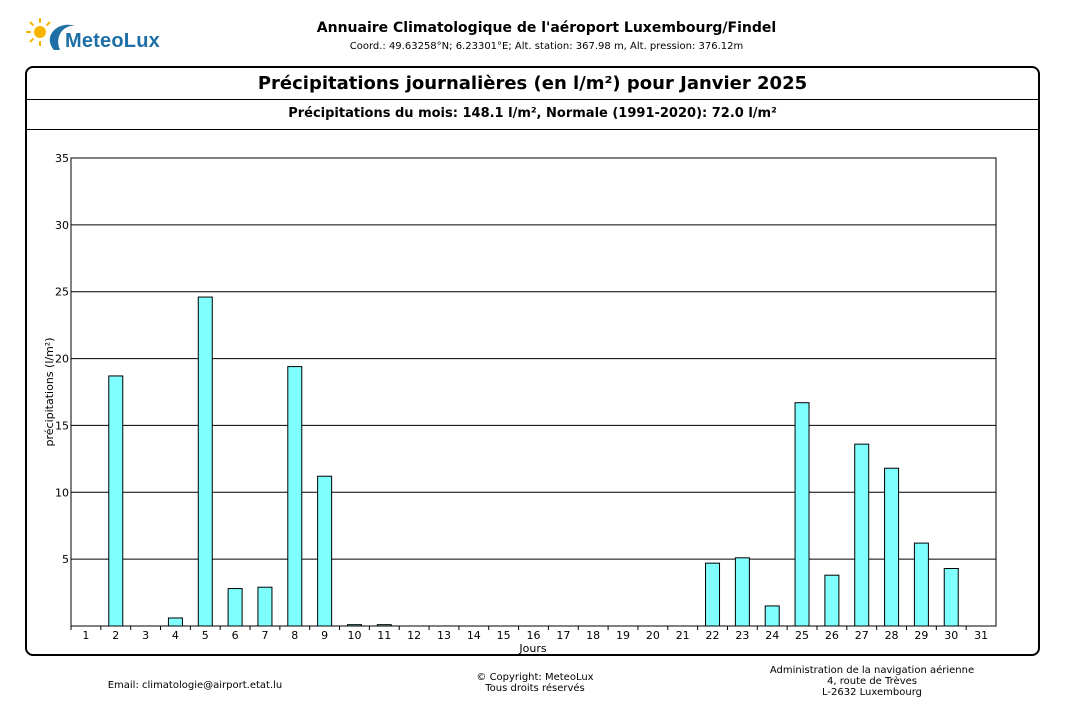  Describe the element at coordinates (653, 635) in the screenshot. I see `x-tick-label: 20` at that location.